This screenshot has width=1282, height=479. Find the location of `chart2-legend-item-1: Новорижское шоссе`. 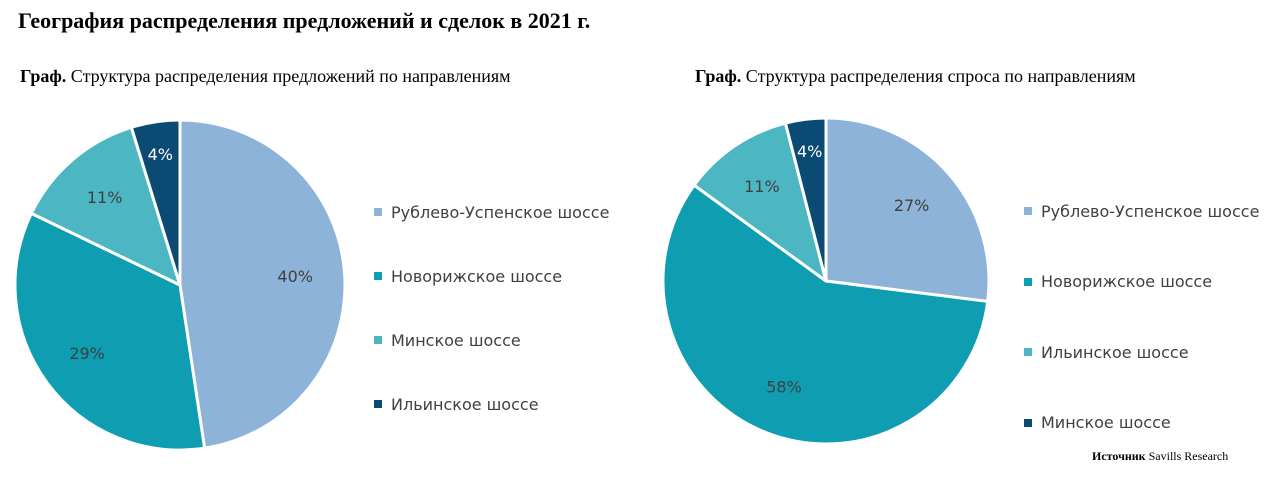

chart2-legend-item-1: Новорижское шоссе is located at coordinates (1141, 282).